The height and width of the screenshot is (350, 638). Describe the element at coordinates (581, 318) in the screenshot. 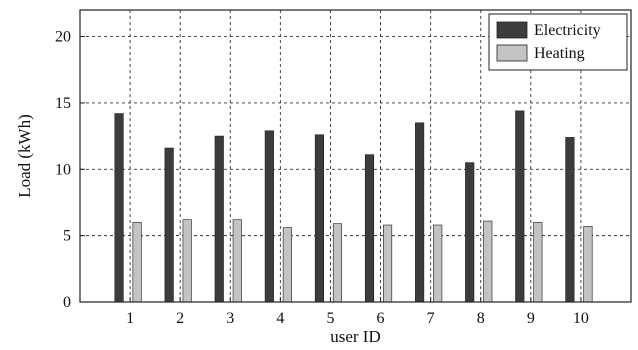

I see `x-tick-label-10: 10` at that location.